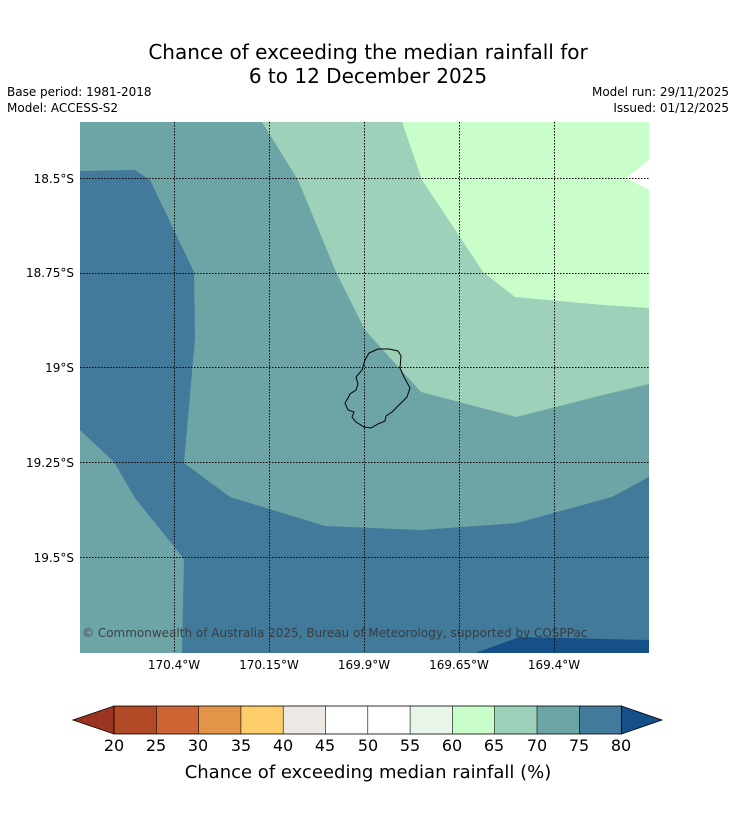  I want to click on colorbar-dividers, so click(368, 720).